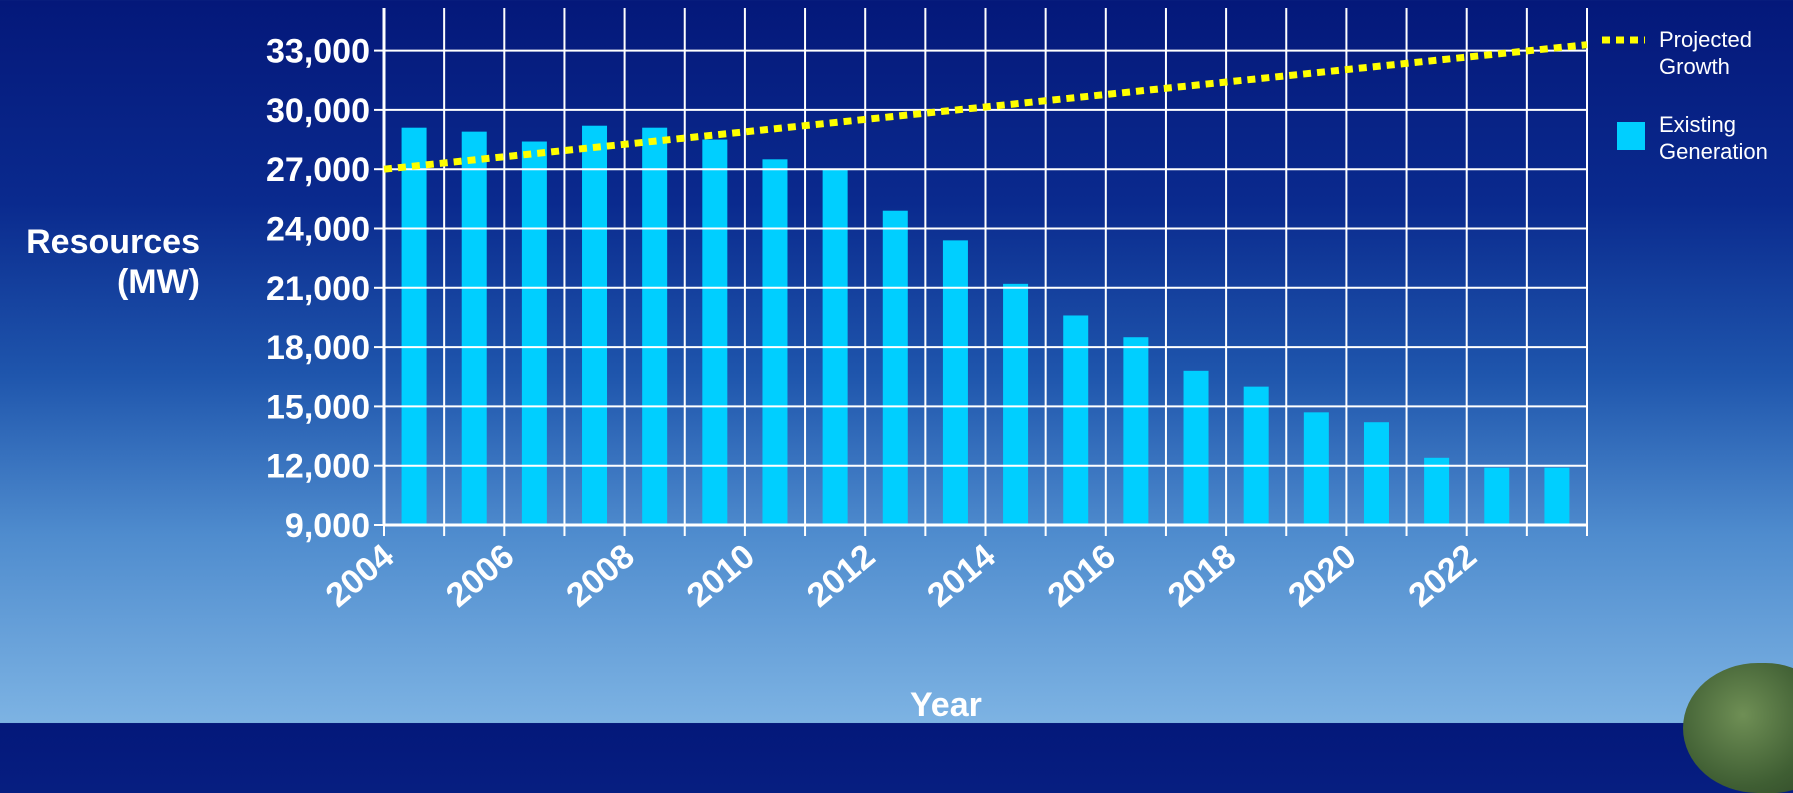 The image size is (1793, 793). Describe the element at coordinates (318, 289) in the screenshot. I see `y-tick-label: 21,000` at that location.